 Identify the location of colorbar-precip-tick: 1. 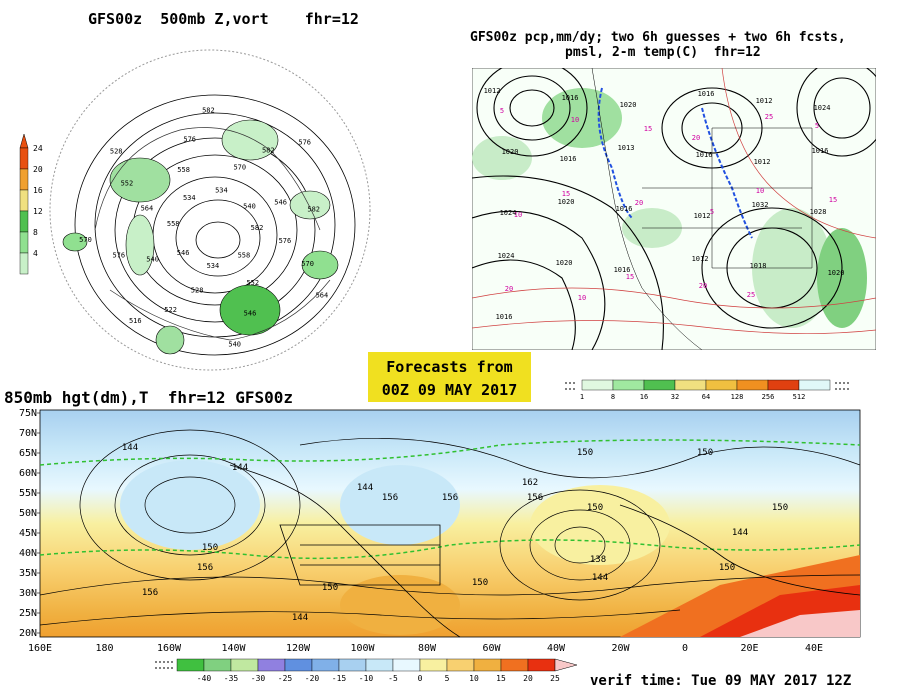
(582, 397).